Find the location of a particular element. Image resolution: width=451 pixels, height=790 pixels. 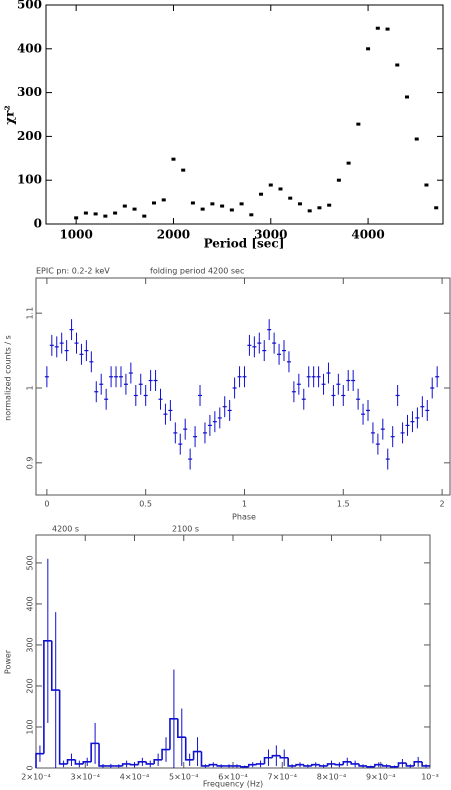

y-tick-label: 500 is located at coordinates (30, 562).